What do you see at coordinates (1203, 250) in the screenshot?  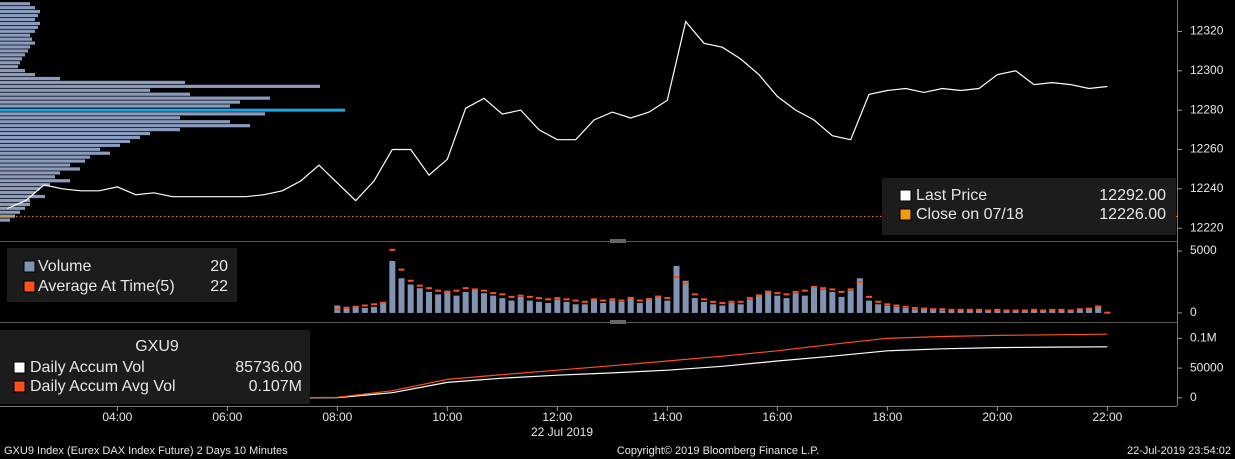 I see `y-tick-label: 5000` at bounding box center [1203, 250].